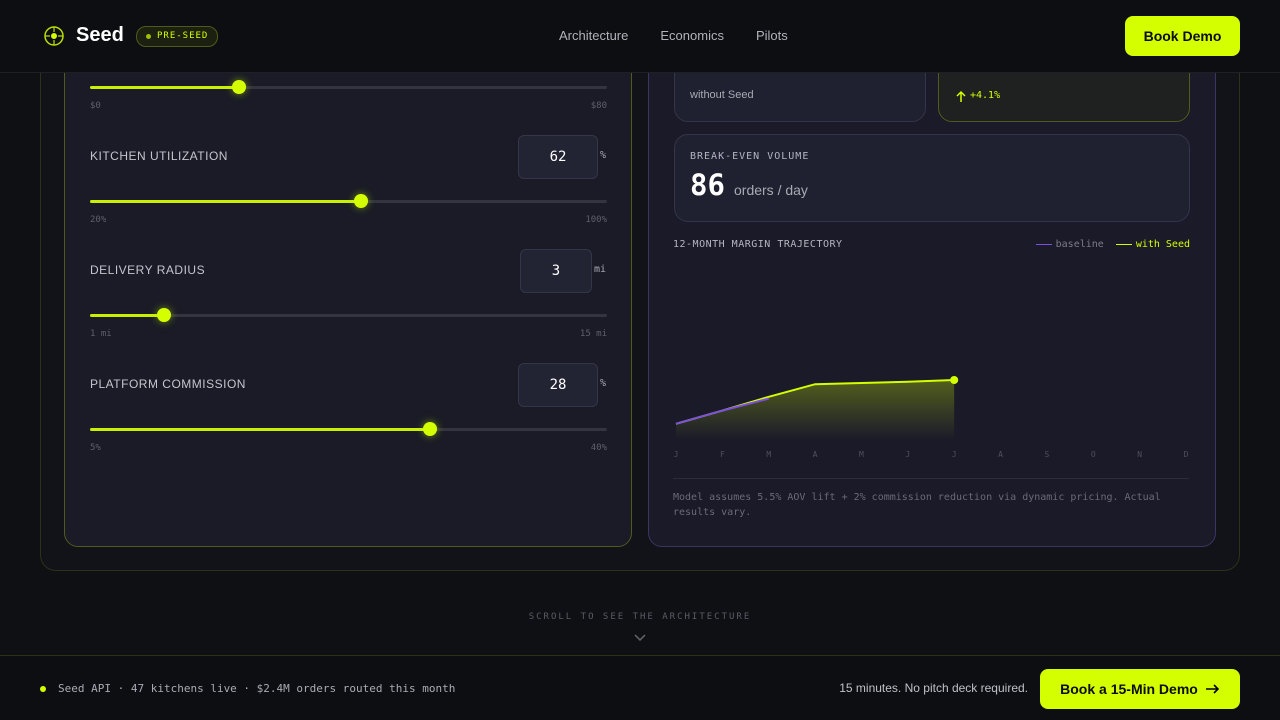 The height and width of the screenshot is (720, 1280). Describe the element at coordinates (594, 35) in the screenshot. I see `nav-link: Architecture` at that location.